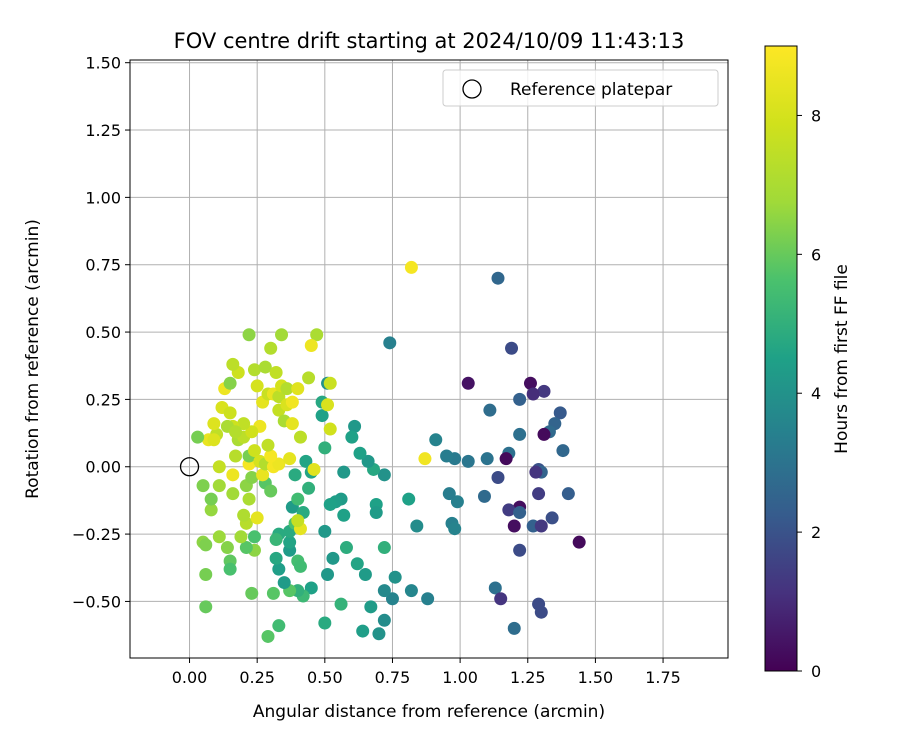  Describe the element at coordinates (426, 672) in the screenshot. I see `x-axis-ticks: 0.00 0.25 0.50 0.75 1.00 1.25 1.50 1.75` at that location.